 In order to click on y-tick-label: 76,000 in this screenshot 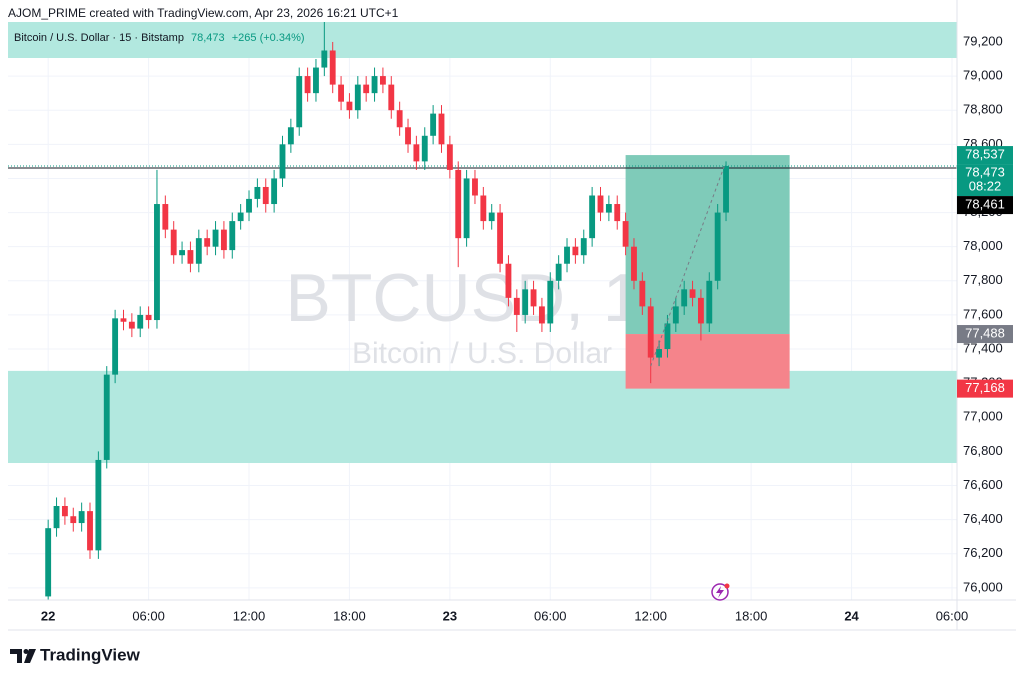, I will do `click(983, 586)`.